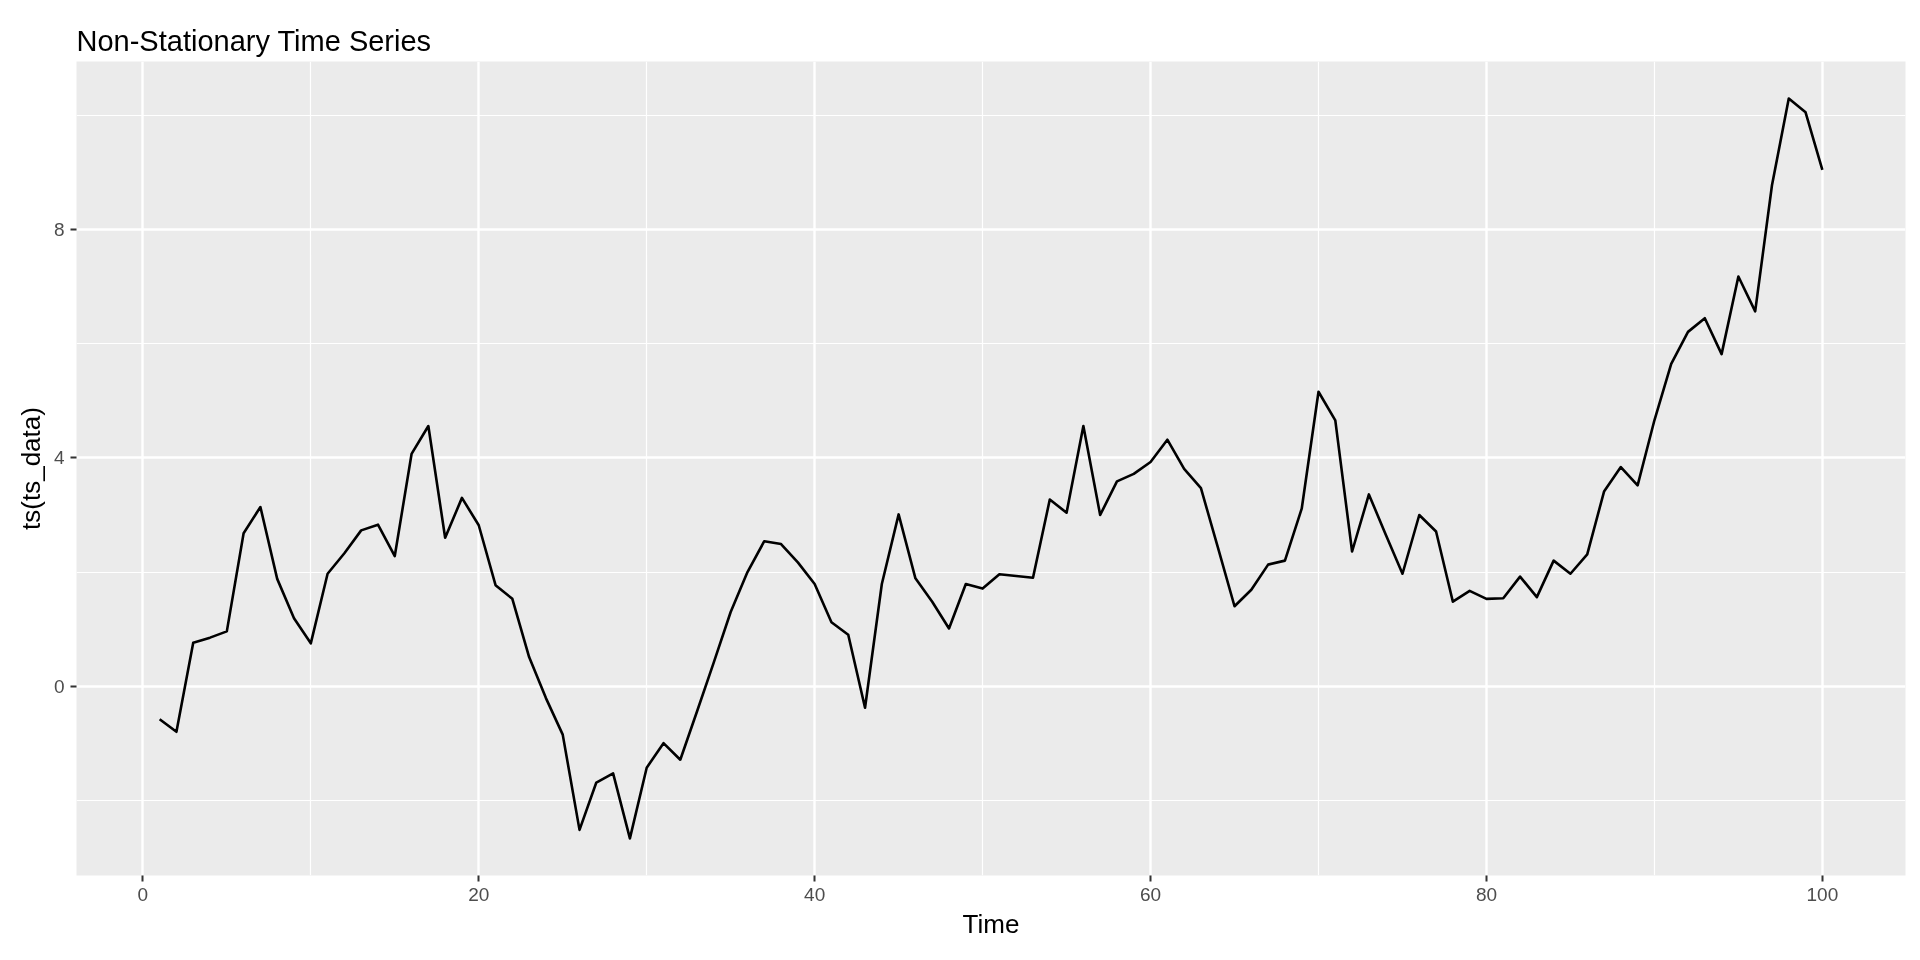 The image size is (1920, 960). What do you see at coordinates (1486, 894) in the screenshot?
I see `x-tick-label: 80` at bounding box center [1486, 894].